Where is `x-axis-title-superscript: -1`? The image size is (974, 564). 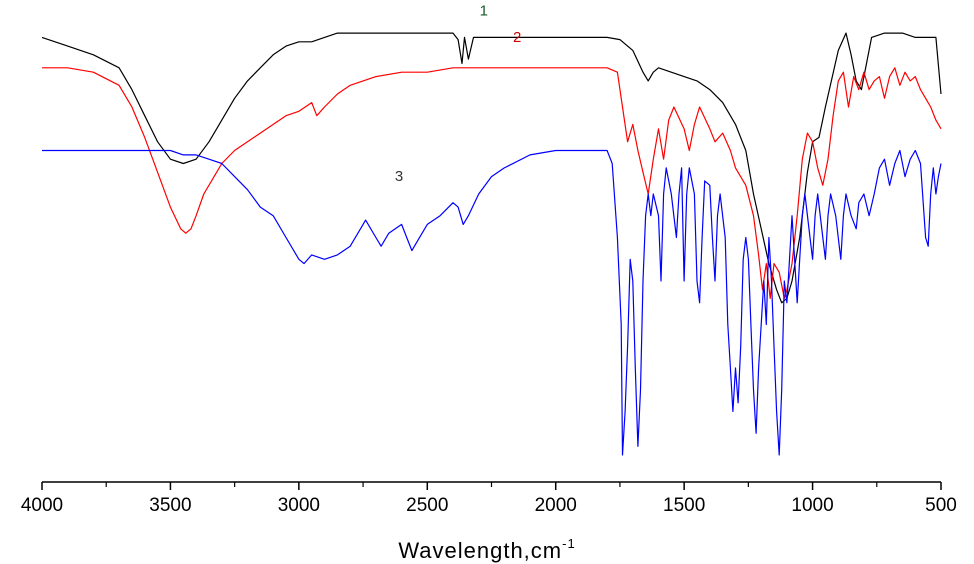 x-axis-title-superscript: -1 is located at coordinates (569, 543).